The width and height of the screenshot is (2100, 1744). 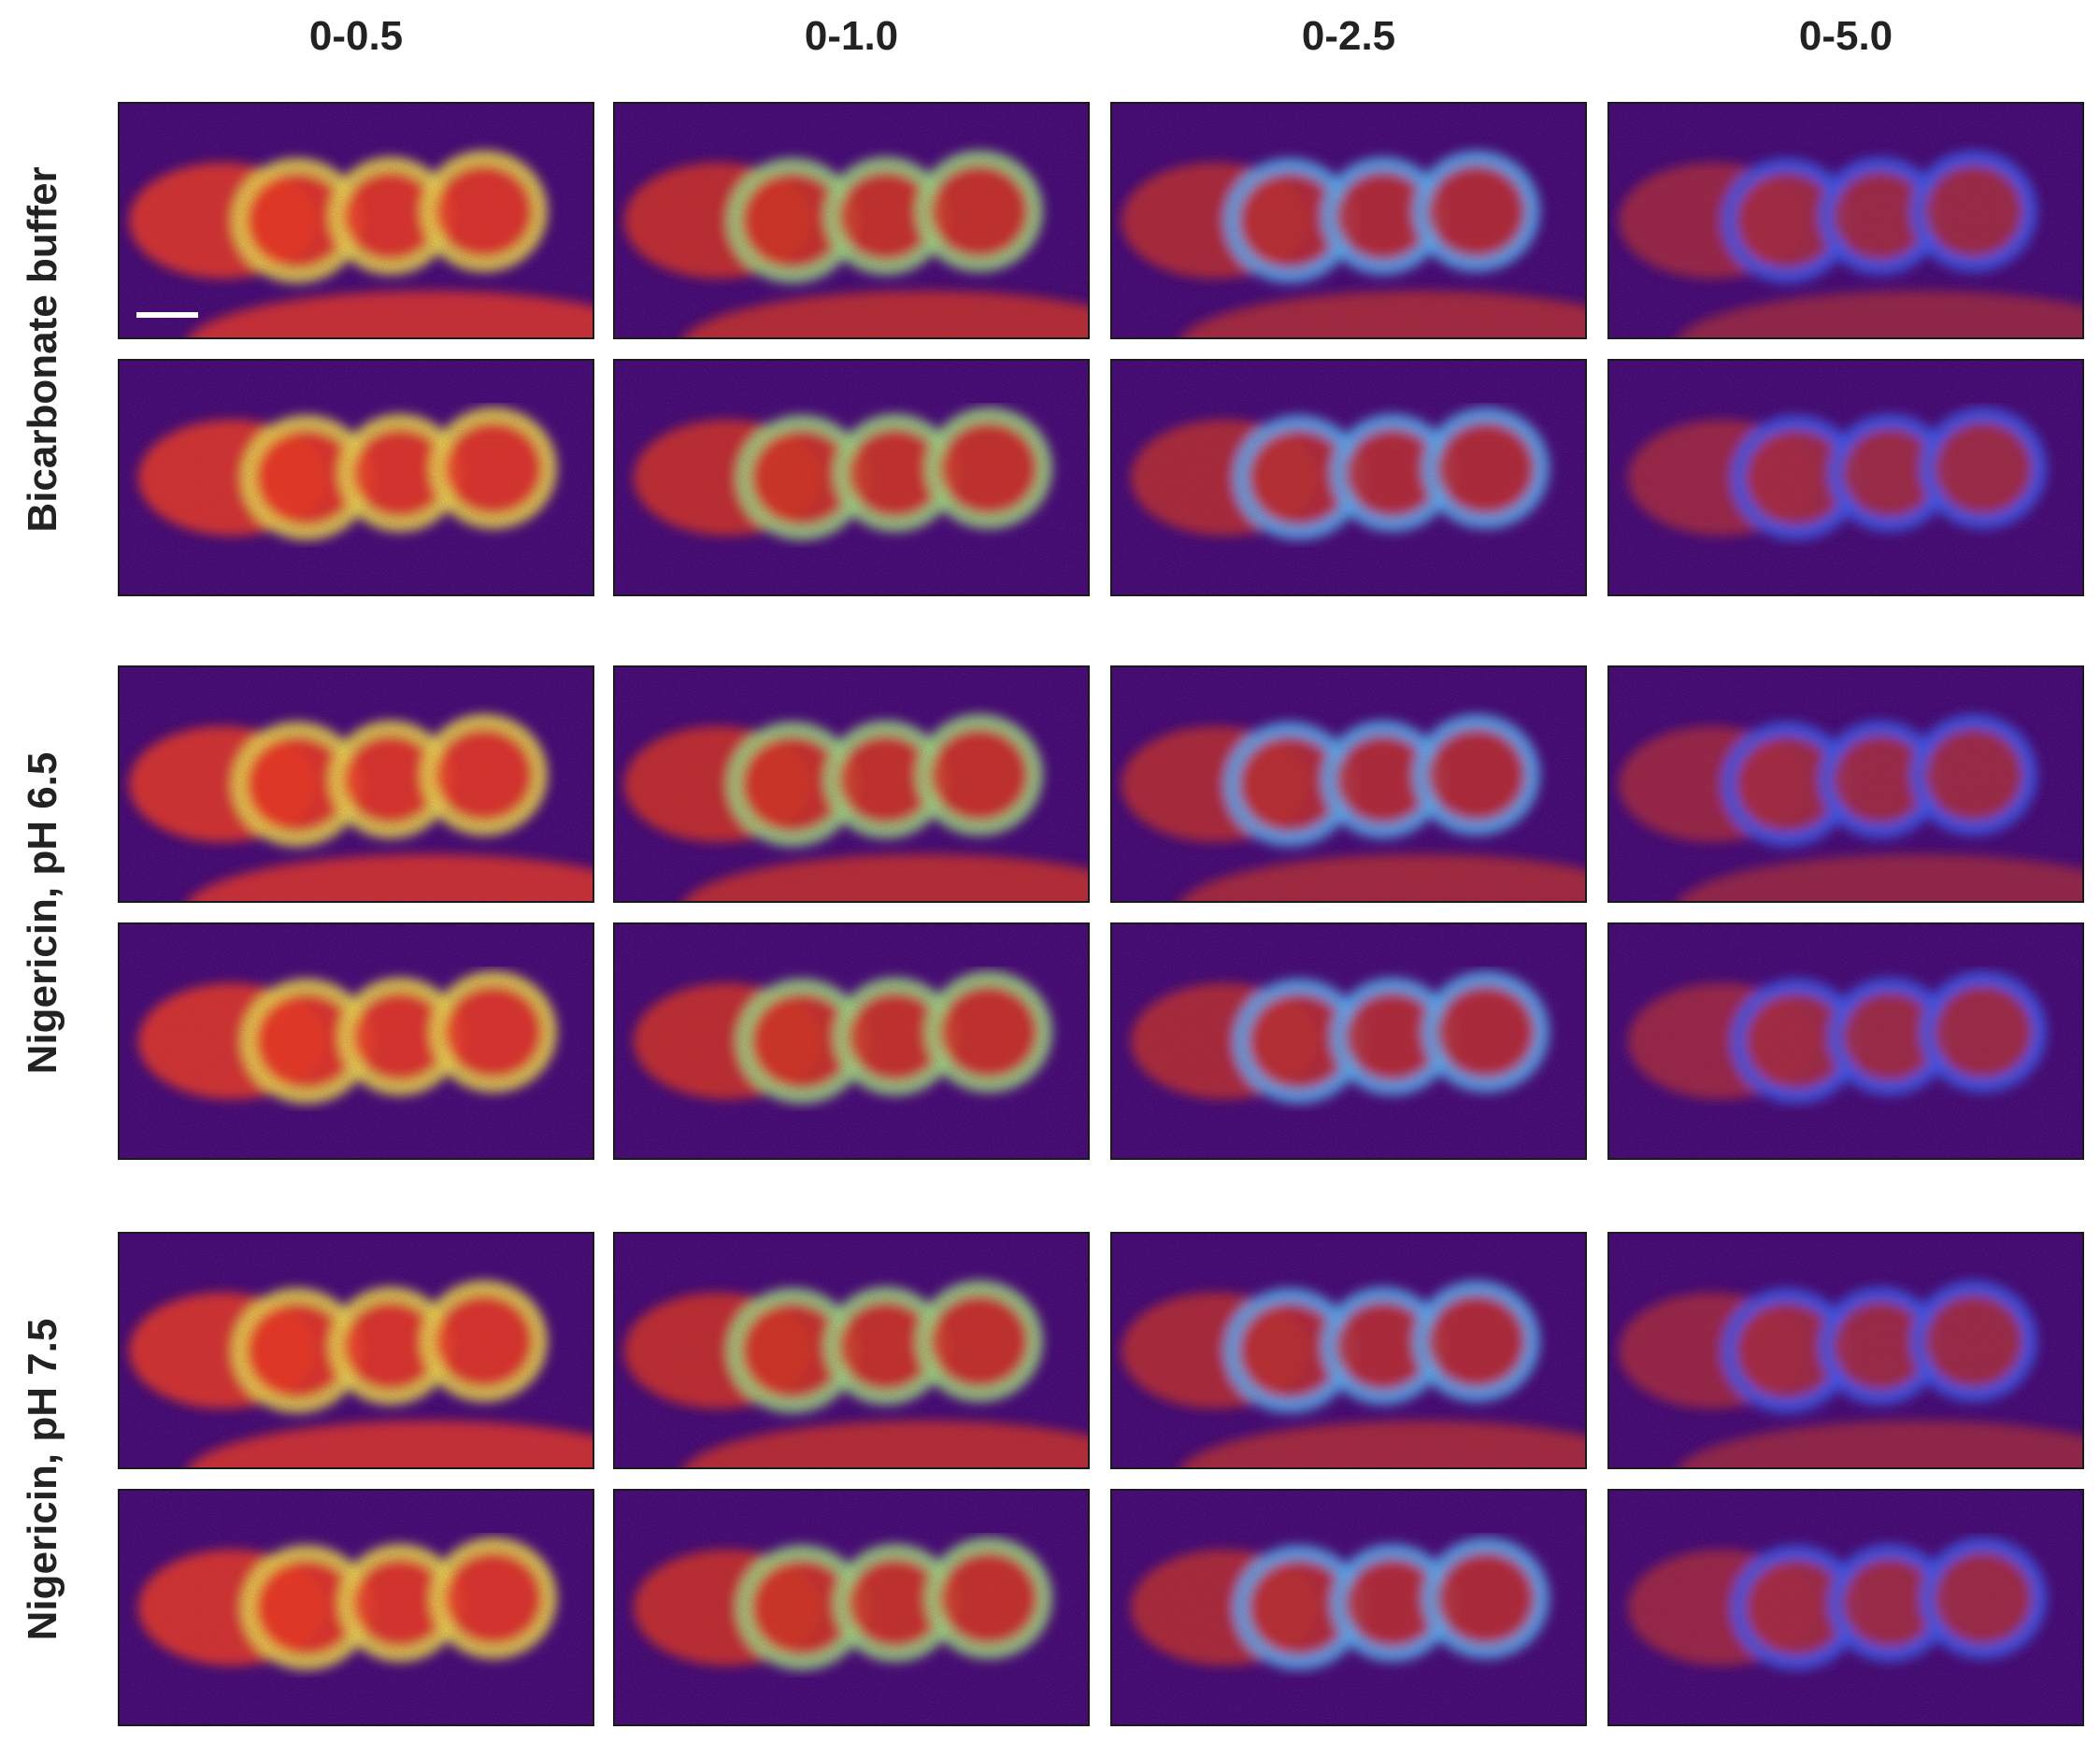 I want to click on column-header: 0-5.0, so click(x=1846, y=36).